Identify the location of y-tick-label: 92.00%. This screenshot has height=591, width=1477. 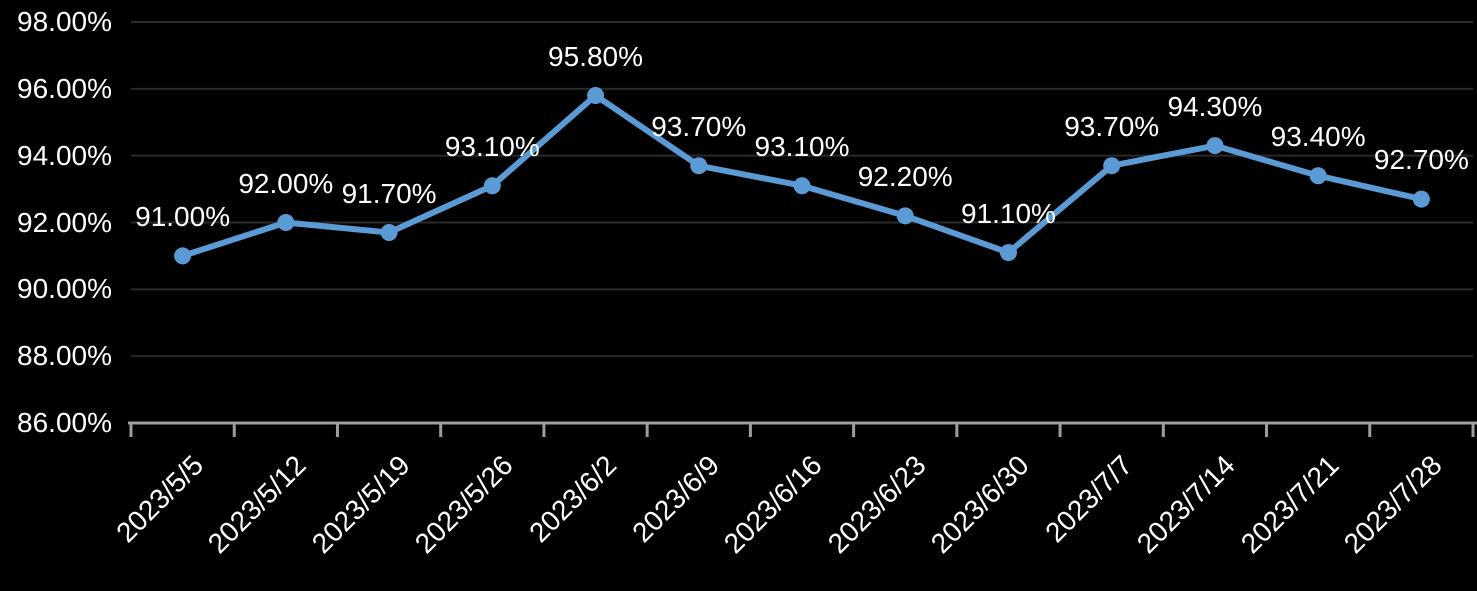
(64, 222).